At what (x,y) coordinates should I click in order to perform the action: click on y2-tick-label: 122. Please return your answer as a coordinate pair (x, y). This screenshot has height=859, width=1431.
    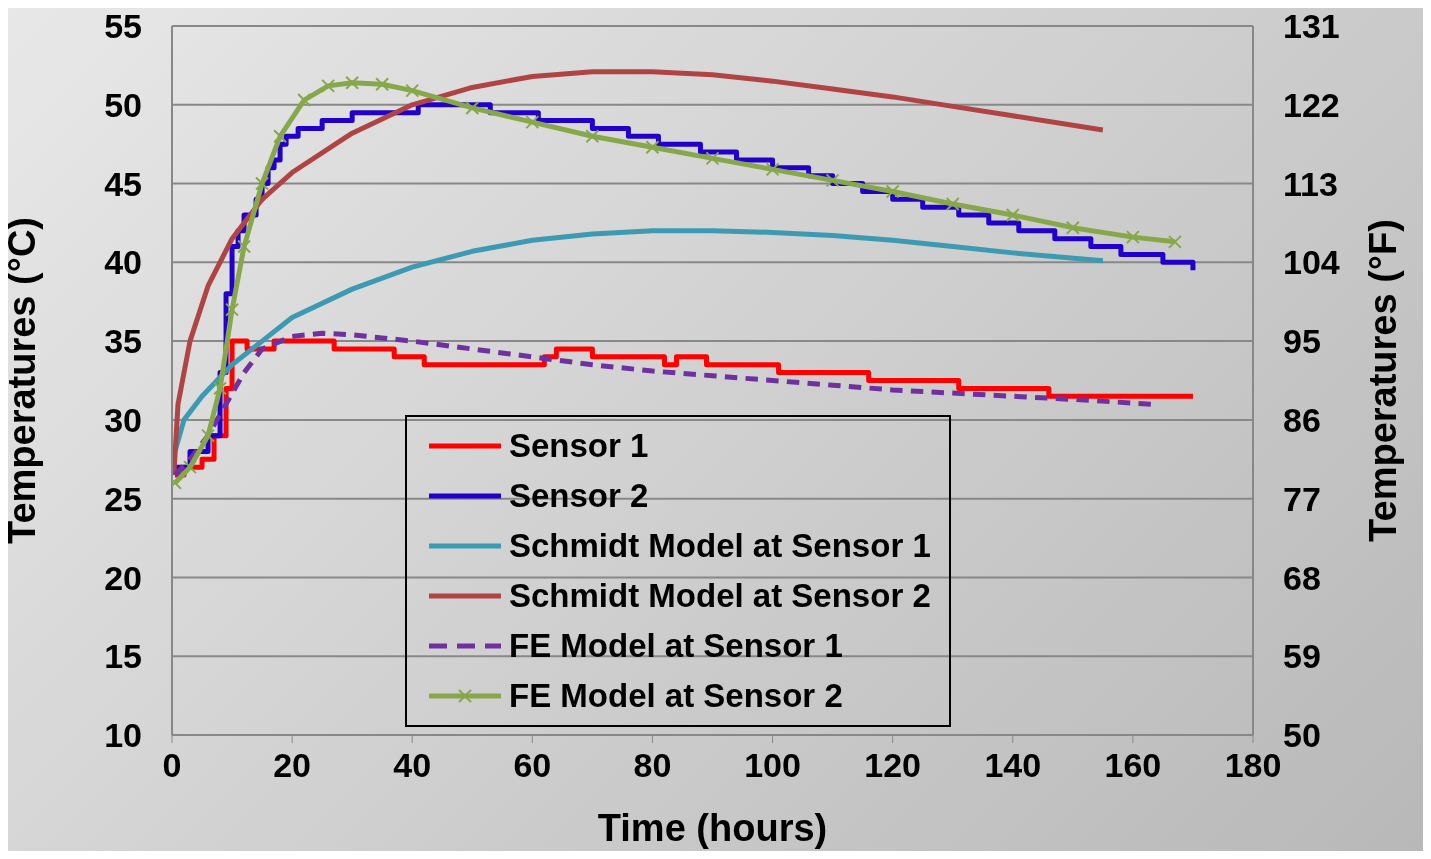
    Looking at the image, I should click on (1311, 104).